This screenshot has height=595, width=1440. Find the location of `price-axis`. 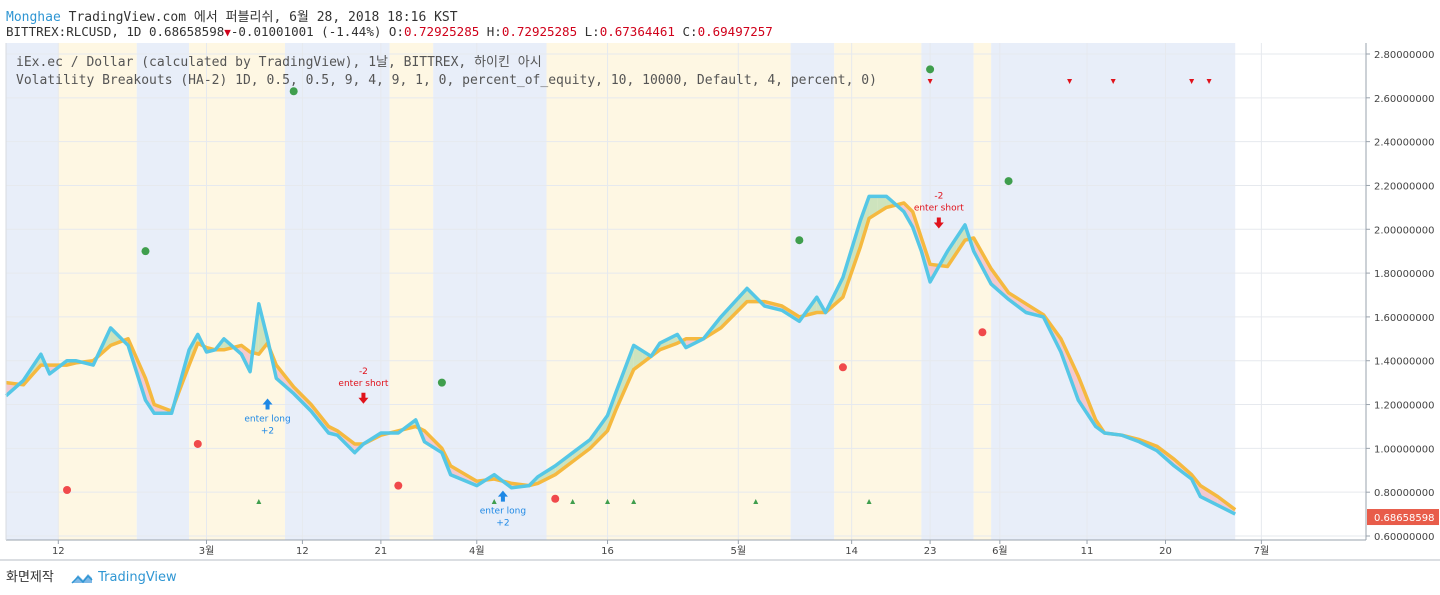

price-axis is located at coordinates (1403, 291).